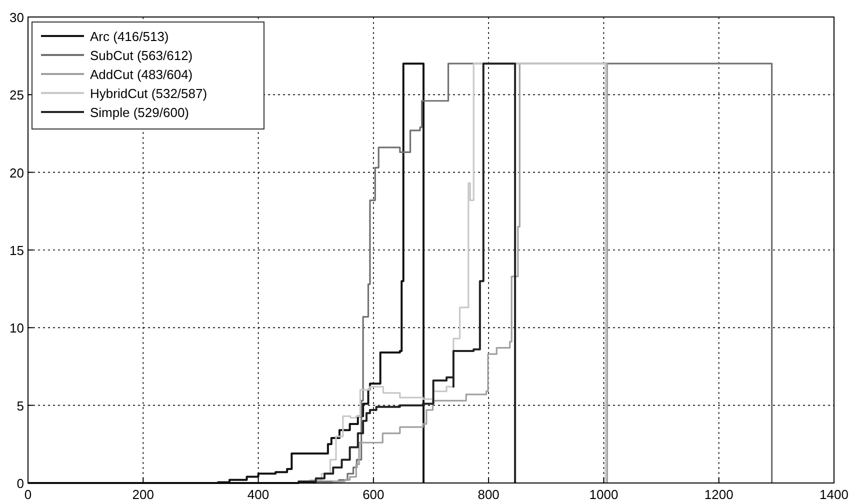  Describe the element at coordinates (141, 74) in the screenshot. I see `legend-label: AddCut (483/604)` at that location.